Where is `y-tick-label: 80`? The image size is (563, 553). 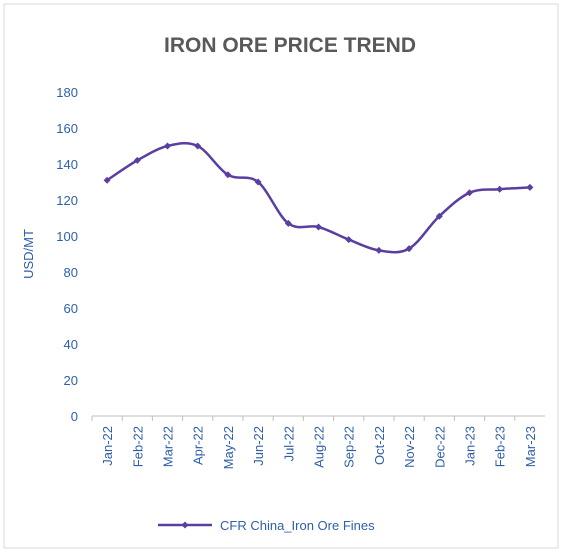 y-tick-label: 80 is located at coordinates (71, 272).